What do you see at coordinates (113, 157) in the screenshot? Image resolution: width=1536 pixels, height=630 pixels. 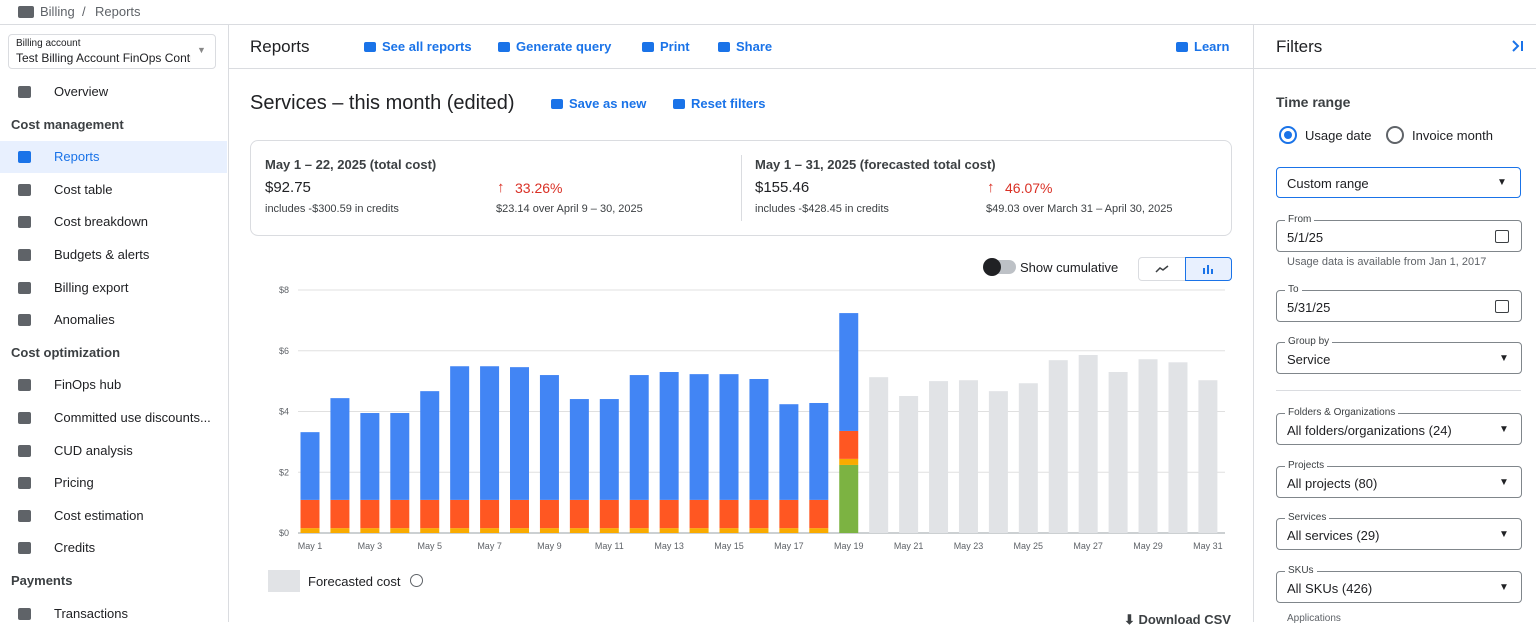 I see `nav-item: Reports` at bounding box center [113, 157].